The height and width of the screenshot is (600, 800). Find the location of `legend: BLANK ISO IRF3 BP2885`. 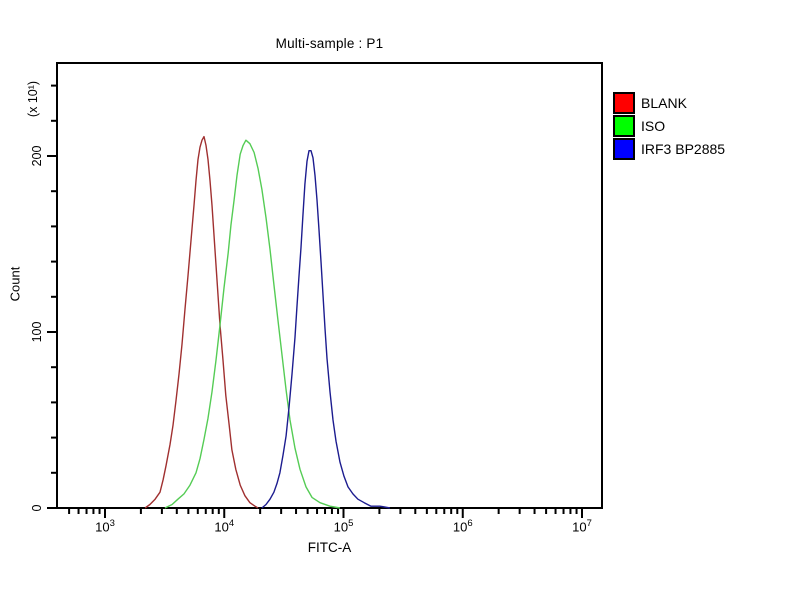

legend: BLANK ISO IRF3 BP2885 is located at coordinates (669, 126).